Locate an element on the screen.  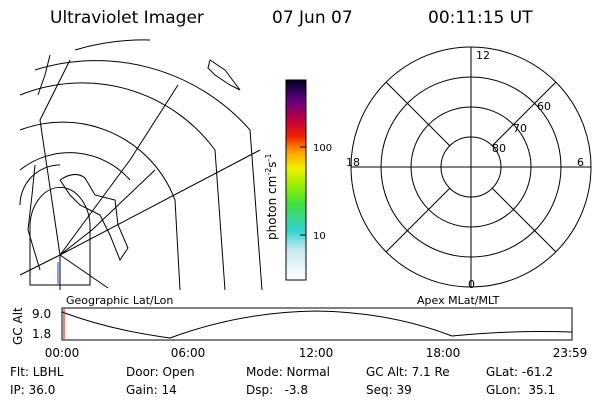
axis-label: GC Alt is located at coordinates (18, 326).